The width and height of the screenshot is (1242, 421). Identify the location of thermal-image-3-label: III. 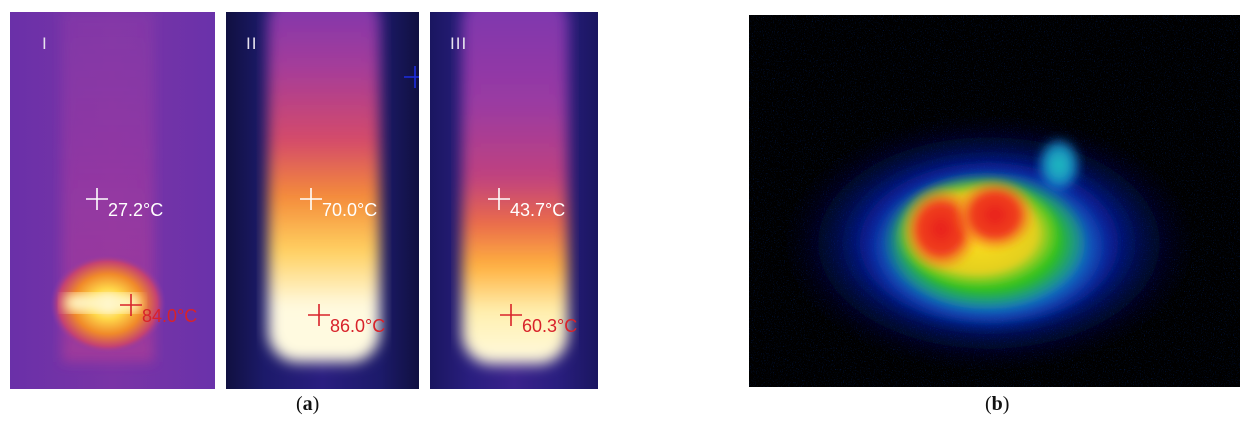
(459, 43).